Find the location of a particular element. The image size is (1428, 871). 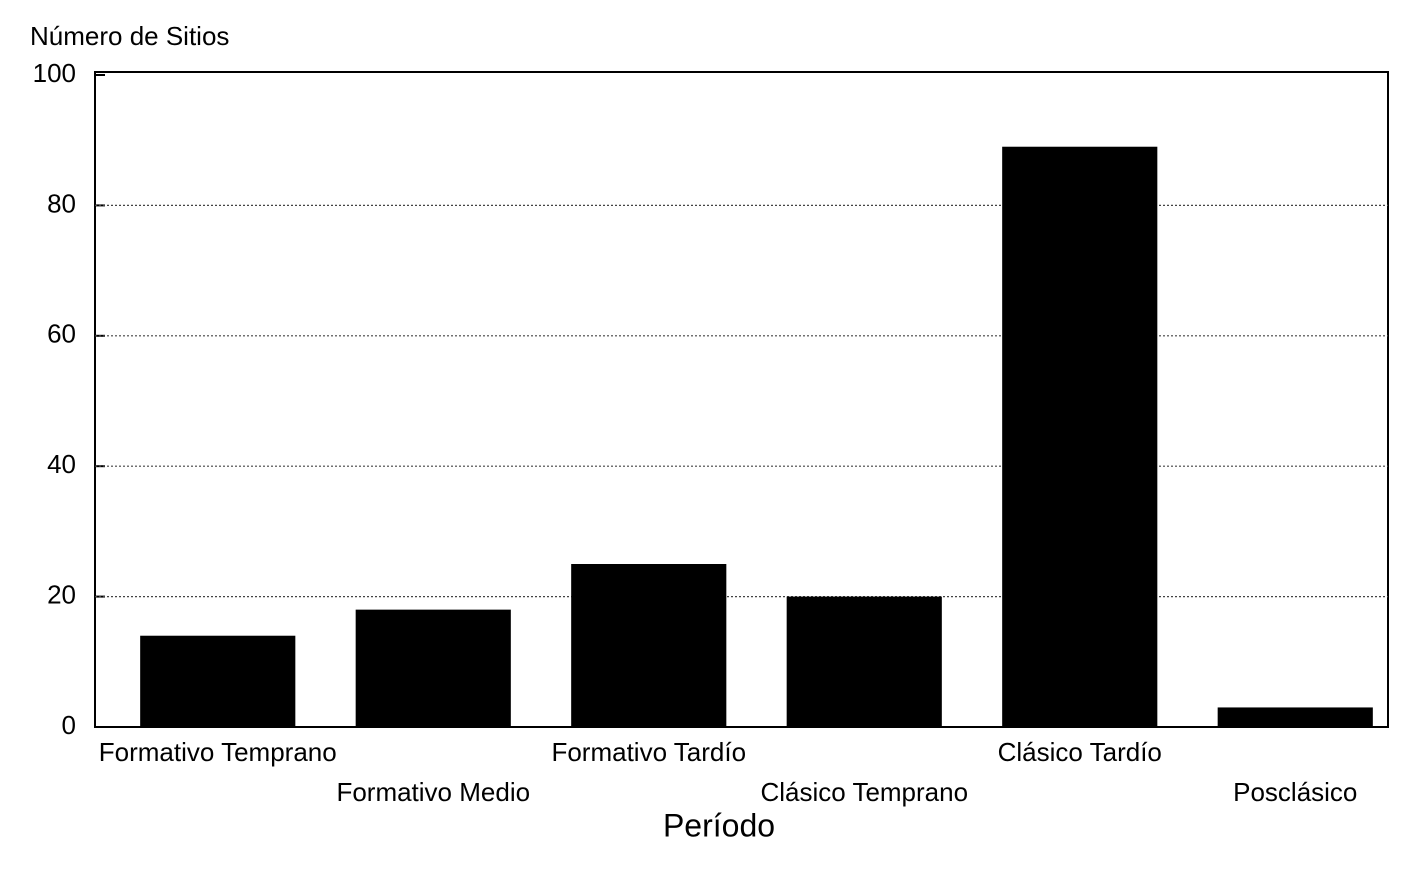

y-axis-title: Número de Sitios is located at coordinates (129, 36).